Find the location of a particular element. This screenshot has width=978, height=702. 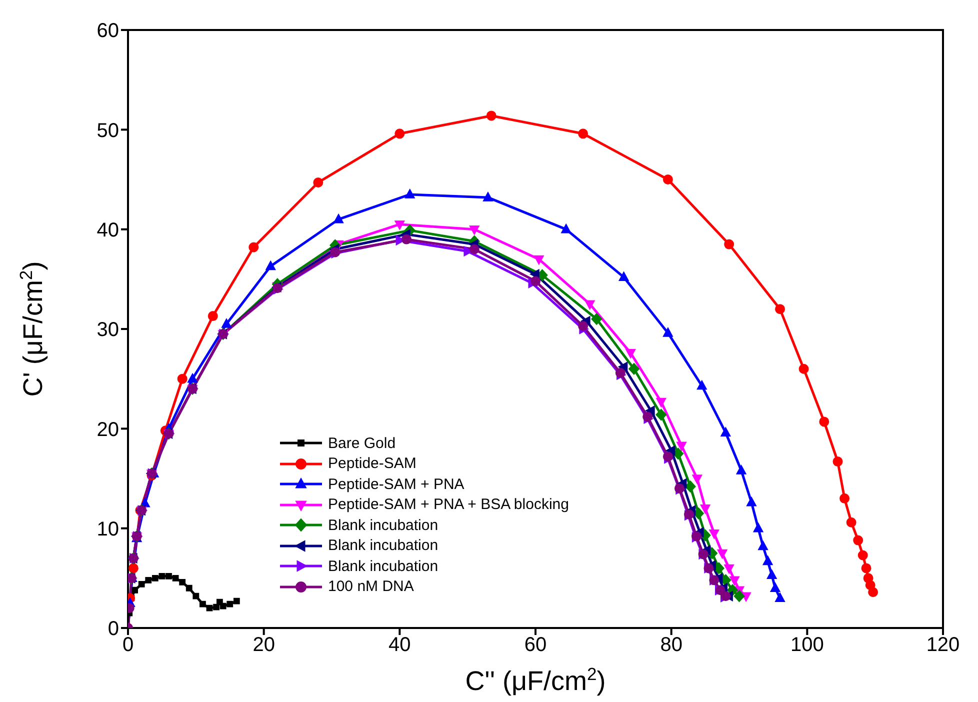

x-tick-label: 120 is located at coordinates (943, 645).